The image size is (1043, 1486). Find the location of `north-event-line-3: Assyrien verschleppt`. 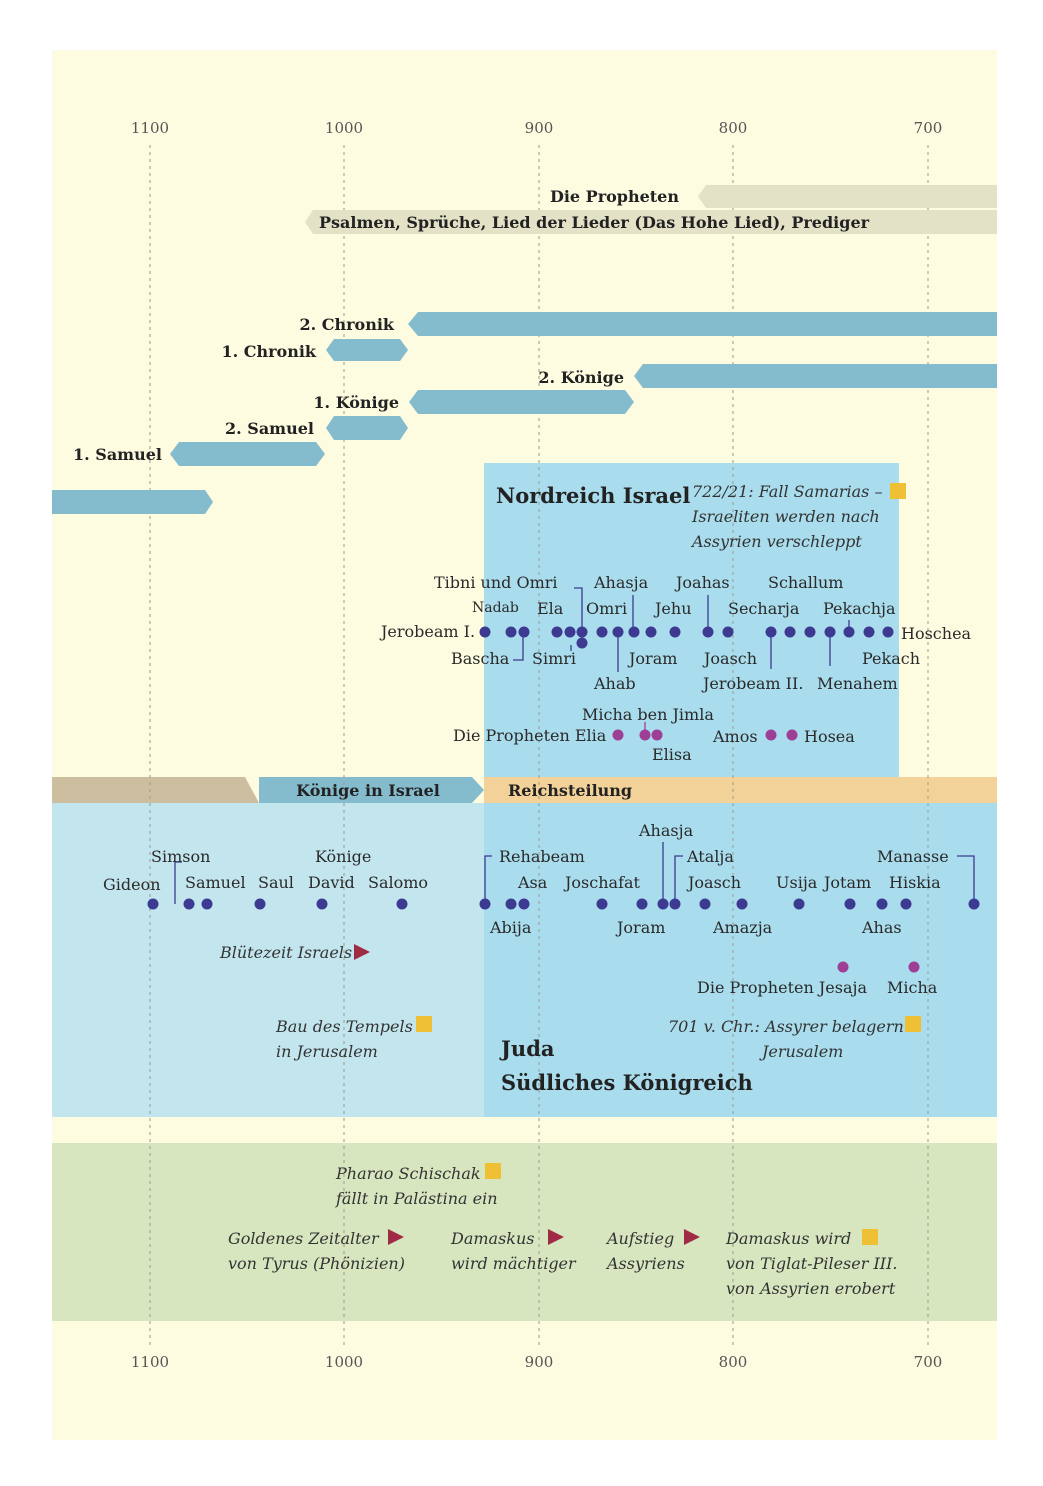

north-event-line-3: Assyrien verschleppt is located at coordinates (776, 541).